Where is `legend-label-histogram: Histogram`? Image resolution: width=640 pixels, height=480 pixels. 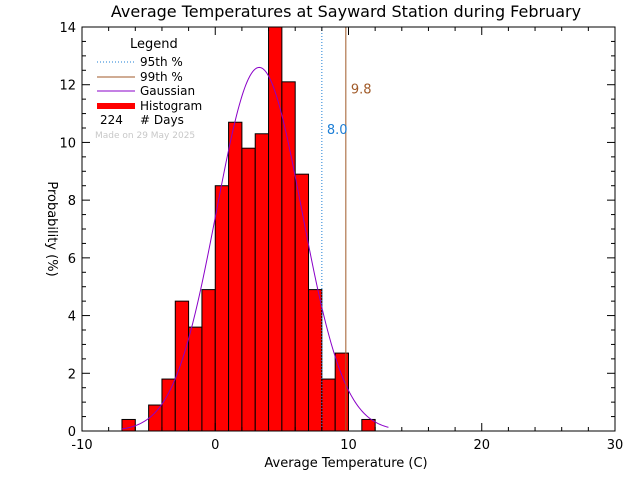 legend-label-histogram: Histogram is located at coordinates (171, 106).